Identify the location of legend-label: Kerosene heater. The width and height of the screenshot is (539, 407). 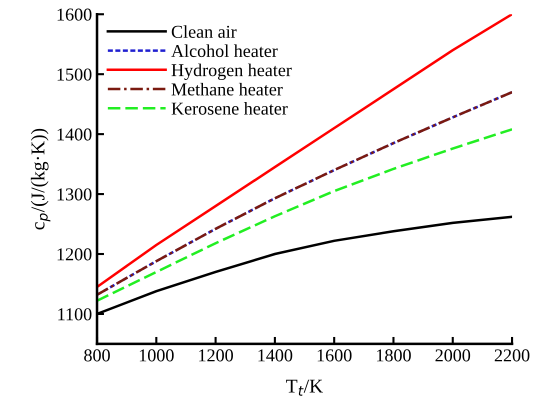
(230, 108).